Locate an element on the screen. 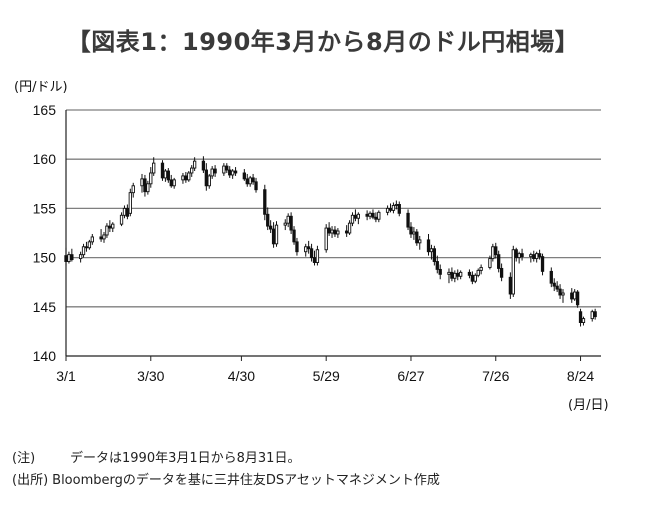 This screenshot has height=506, width=646. y-tick-label: 160 is located at coordinates (45, 159).